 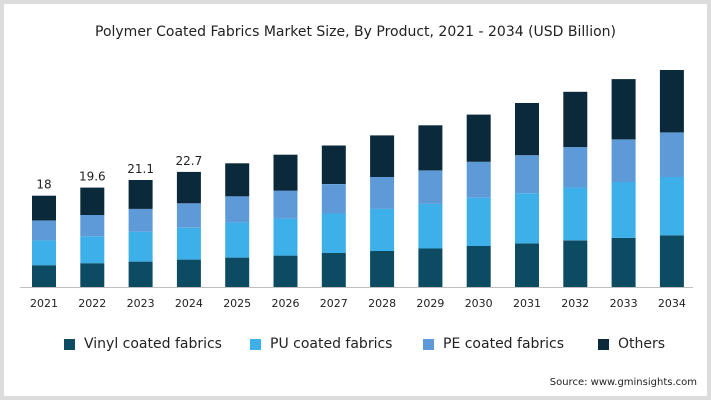 I want to click on data-label-2023: 21.1, so click(x=140, y=169).